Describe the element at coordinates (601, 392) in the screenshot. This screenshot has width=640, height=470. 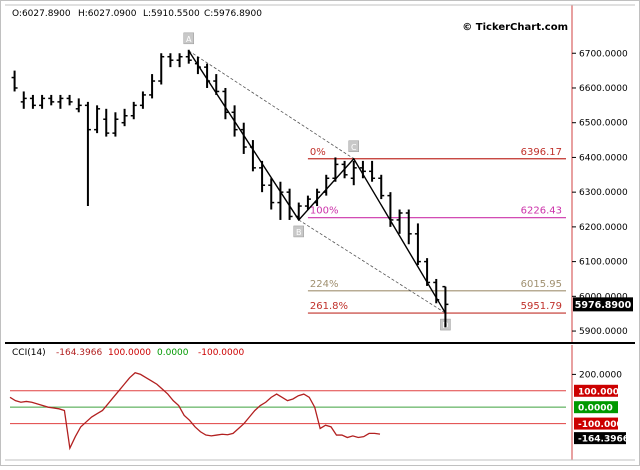
I see `cci-level-label: 100.0000` at that location.